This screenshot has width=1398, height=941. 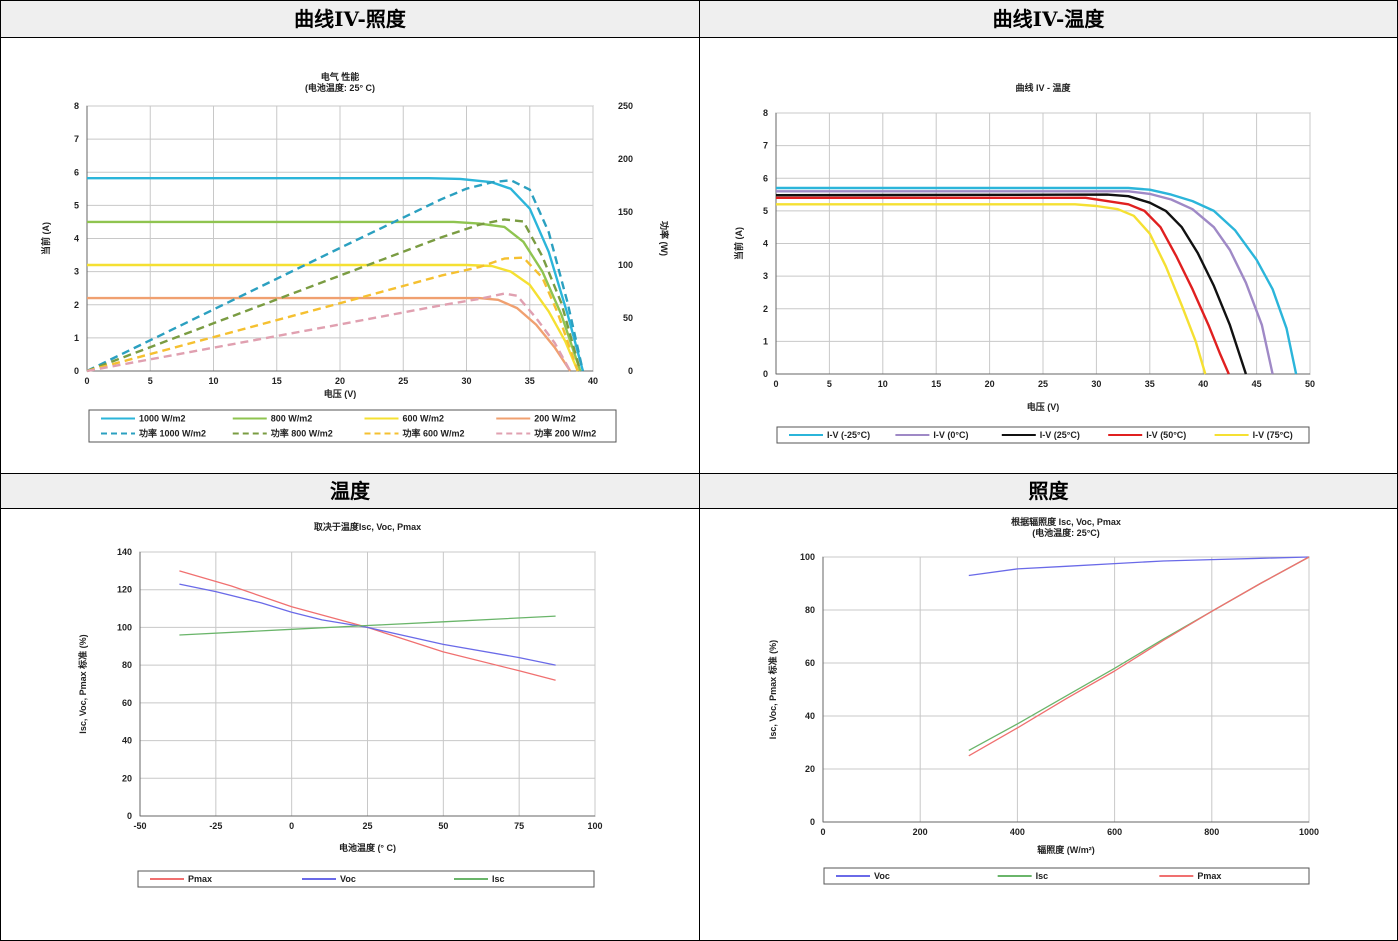 What do you see at coordinates (124, 590) in the screenshot?
I see `y-tick-label: 120` at bounding box center [124, 590].